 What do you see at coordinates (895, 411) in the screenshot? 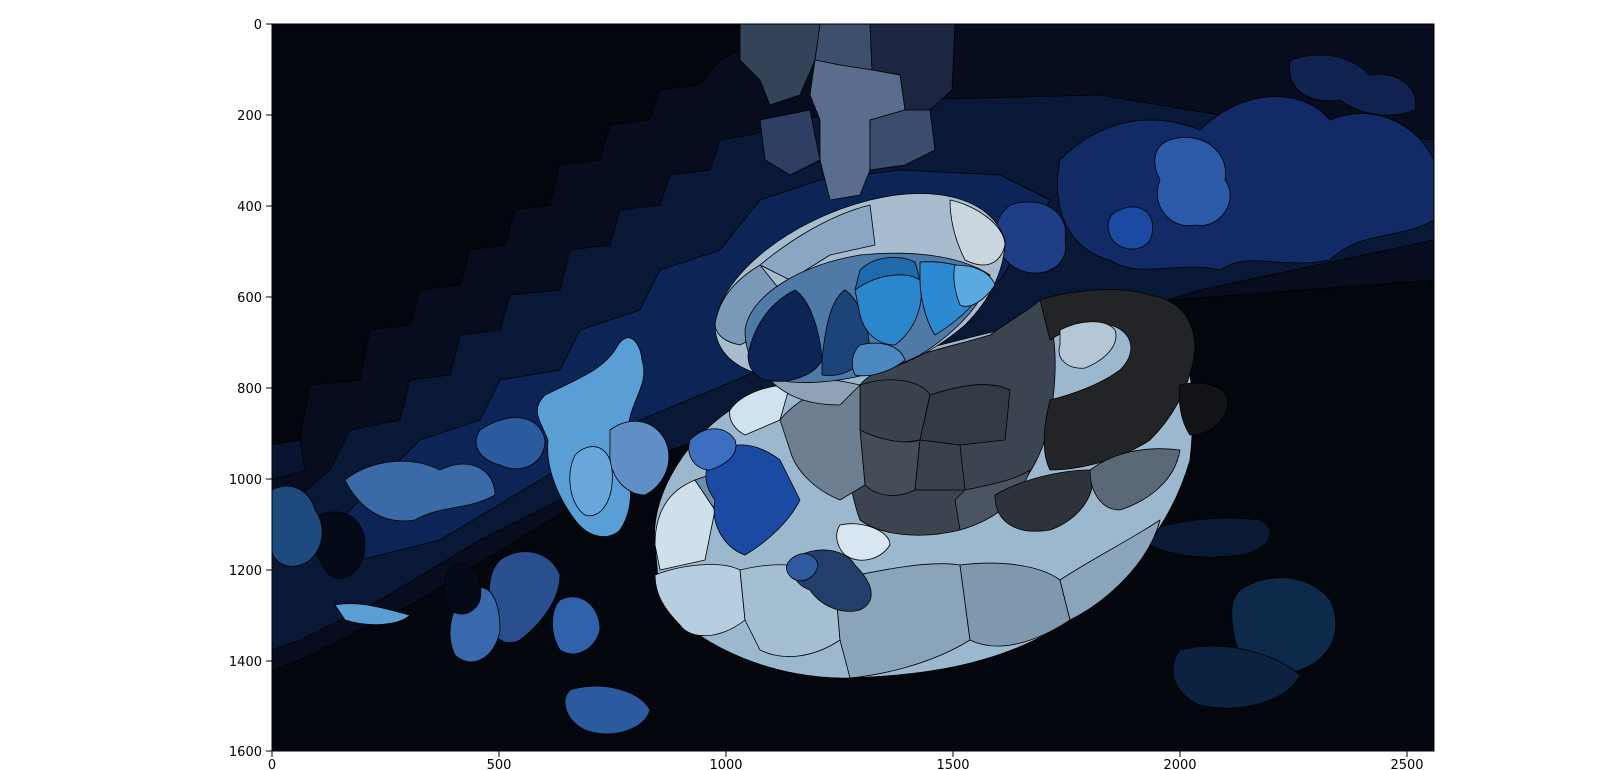
I see `region-cup-body-a` at bounding box center [895, 411].